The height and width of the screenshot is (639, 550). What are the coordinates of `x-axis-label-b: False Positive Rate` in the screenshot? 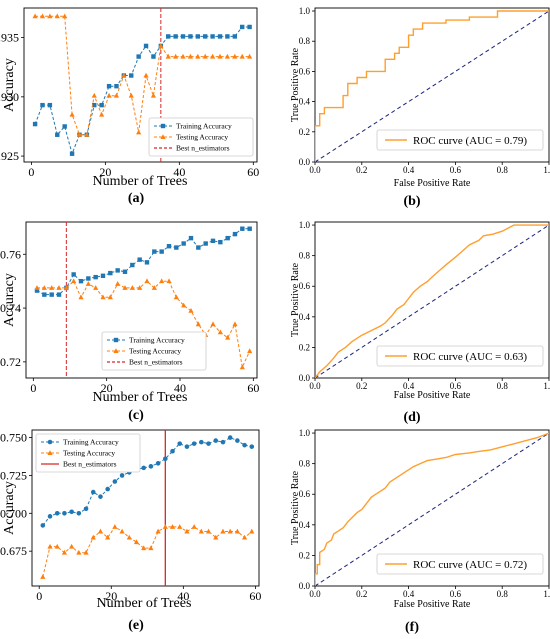 It's located at (432, 183).